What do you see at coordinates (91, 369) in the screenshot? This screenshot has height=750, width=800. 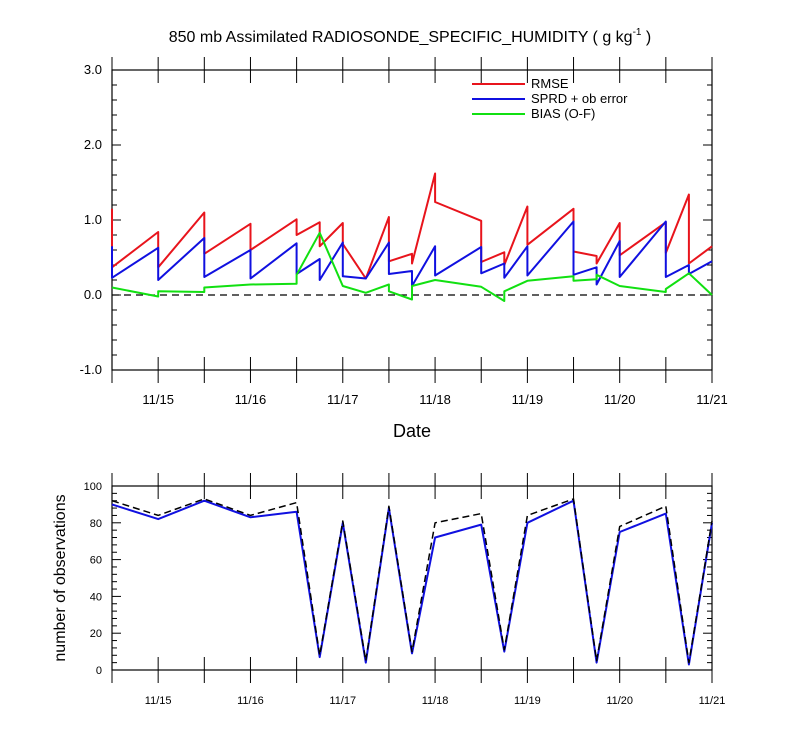 I see `y-tick-label: -1.0` at bounding box center [91, 369].